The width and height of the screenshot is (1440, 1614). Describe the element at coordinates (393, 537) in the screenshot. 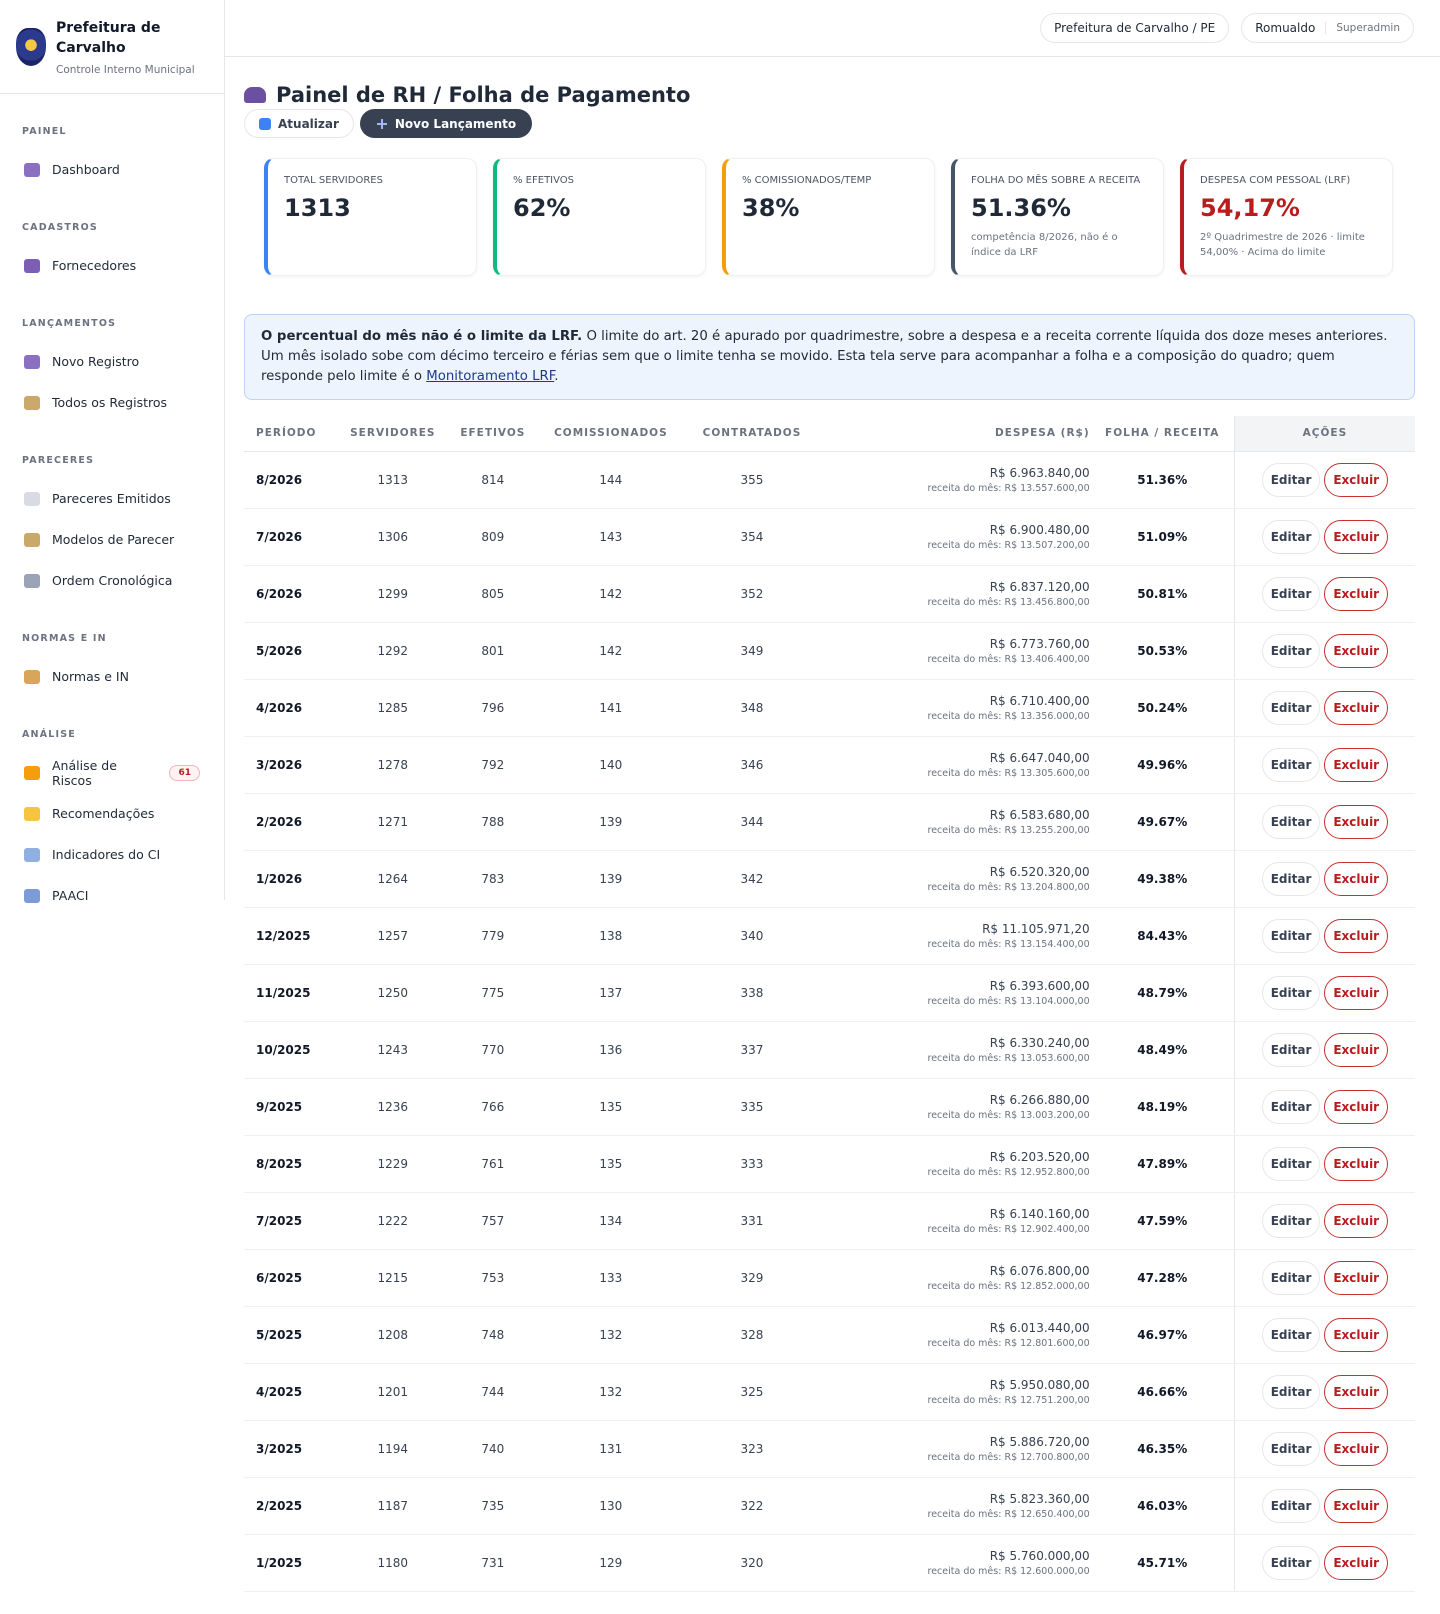

I see `count: 1306` at that location.